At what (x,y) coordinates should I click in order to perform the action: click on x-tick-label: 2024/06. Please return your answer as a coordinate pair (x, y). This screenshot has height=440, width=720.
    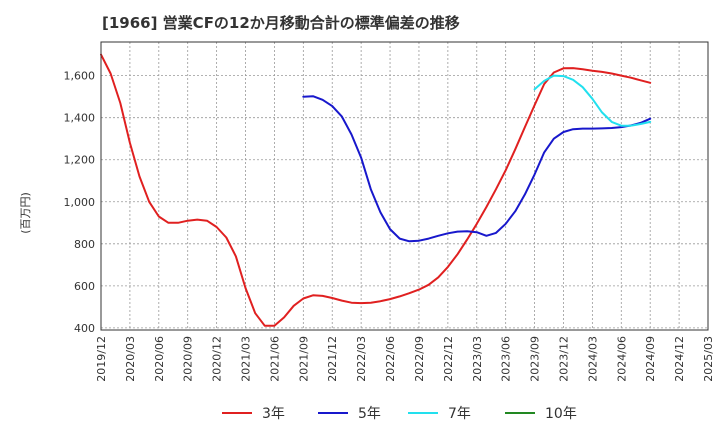
    Looking at the image, I should click on (621, 359).